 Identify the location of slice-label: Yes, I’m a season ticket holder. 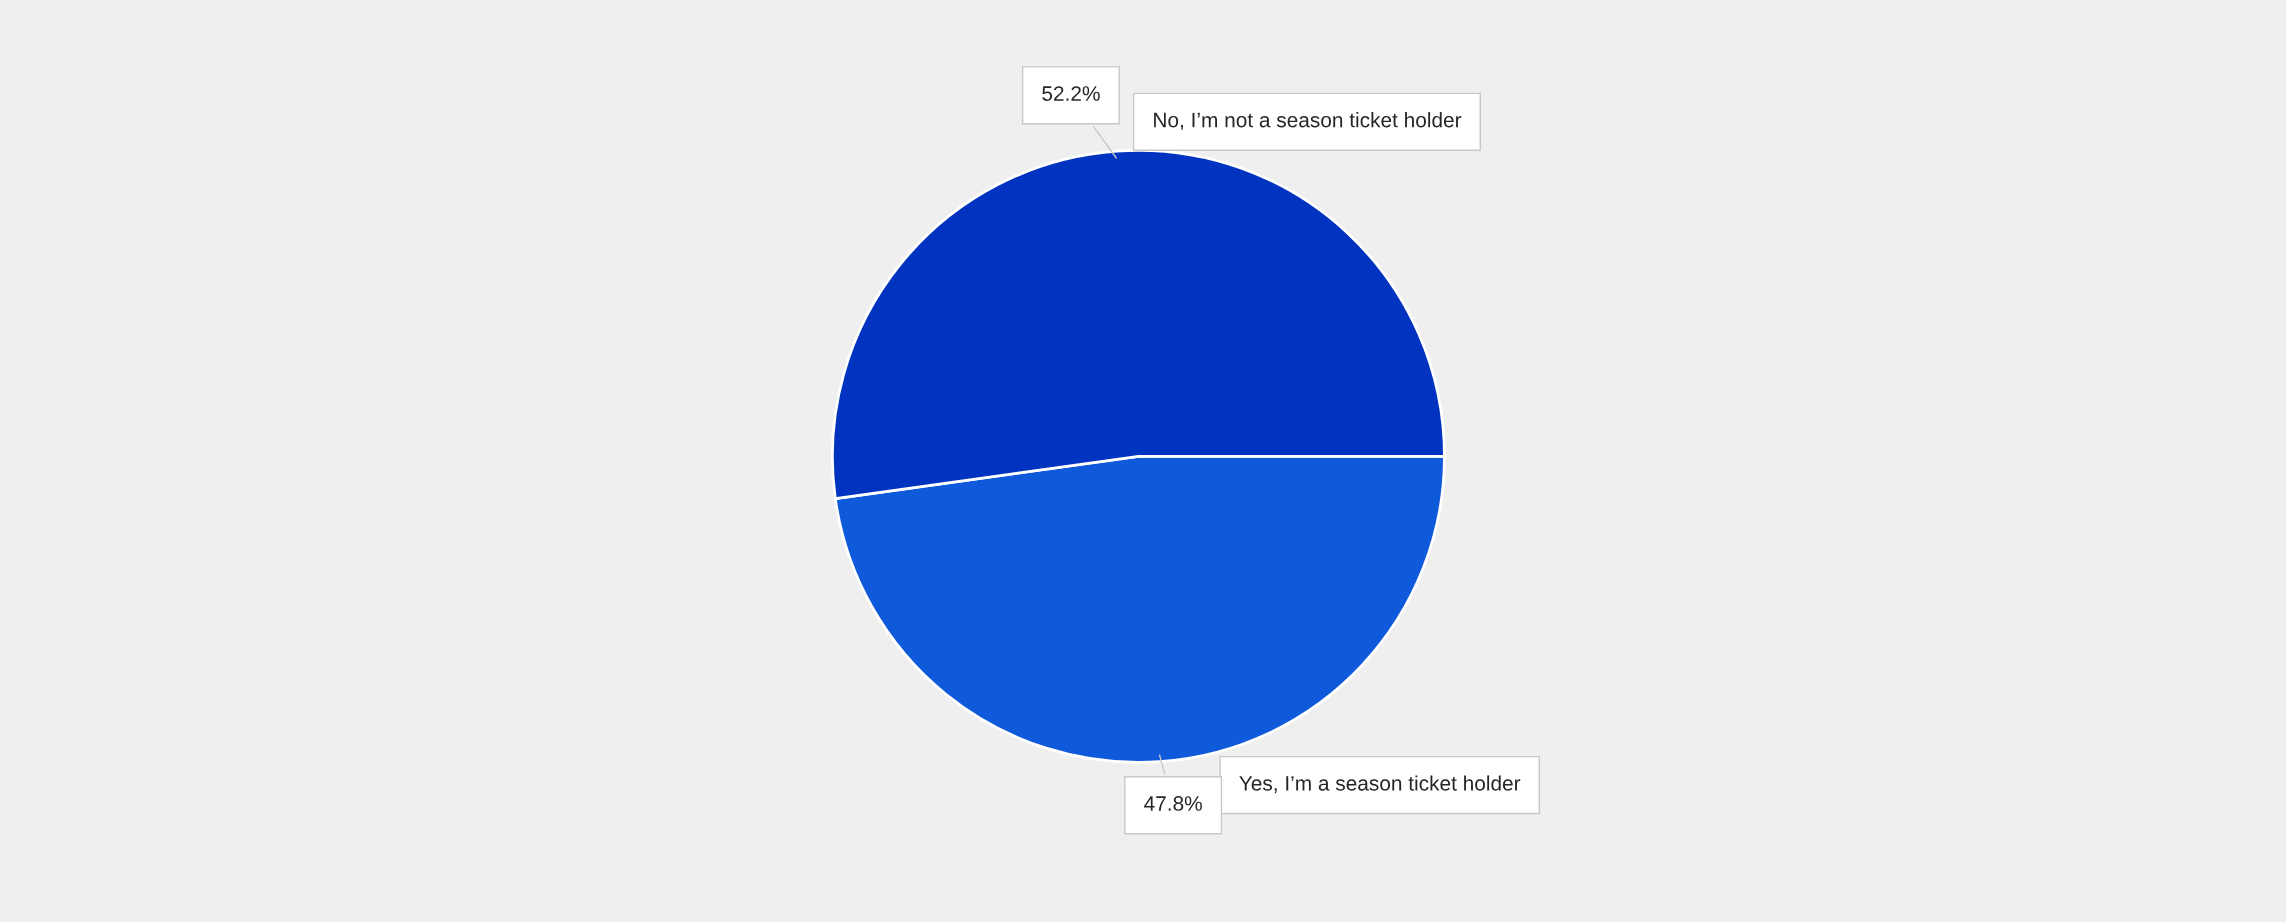
(1380, 784).